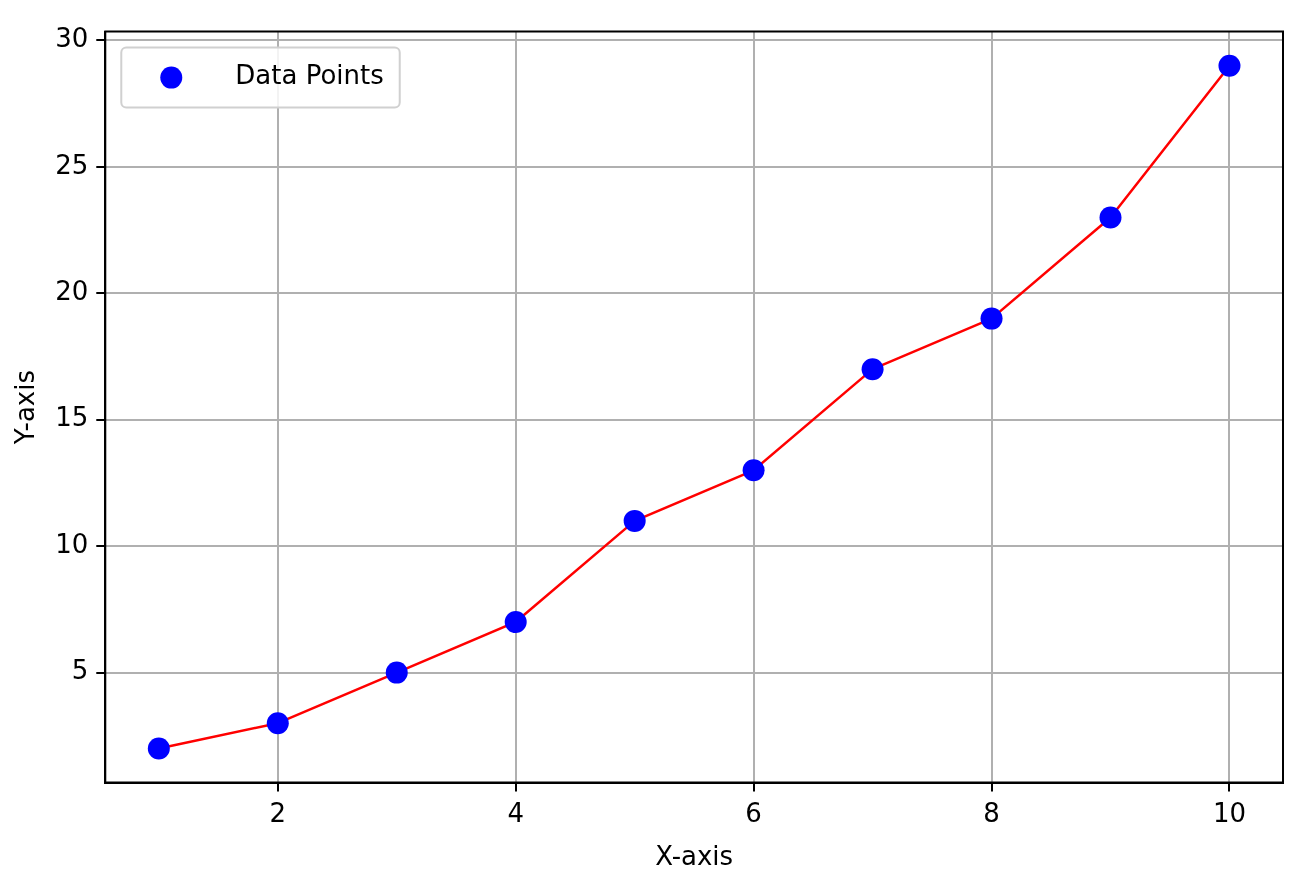 The height and width of the screenshot is (894, 1302). Describe the element at coordinates (753, 812) in the screenshot. I see `x-tick-label: 6` at that location.